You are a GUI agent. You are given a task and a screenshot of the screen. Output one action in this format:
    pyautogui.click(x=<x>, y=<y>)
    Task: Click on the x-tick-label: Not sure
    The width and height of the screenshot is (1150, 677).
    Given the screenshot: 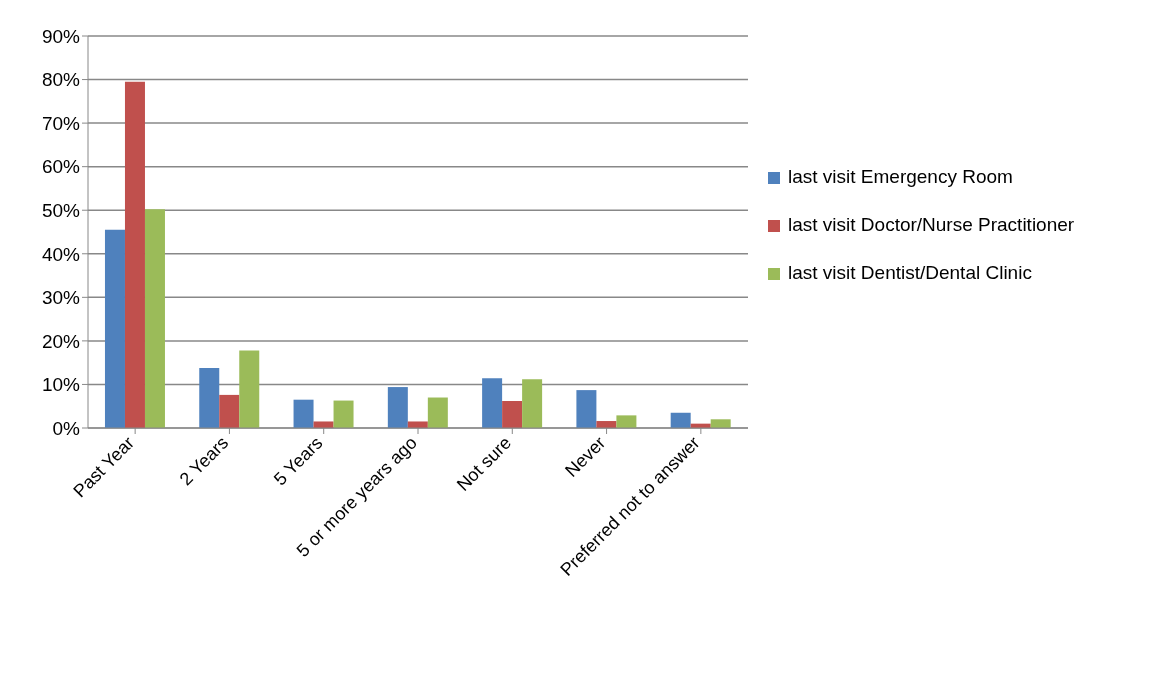 What is the action you would take?
    pyautogui.click(x=484, y=463)
    